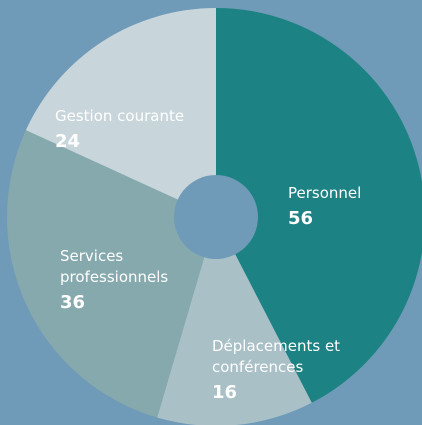 The image size is (422, 425). What do you see at coordinates (276, 356) in the screenshot?
I see `category-label: Déplacements et conférences` at bounding box center [276, 356].